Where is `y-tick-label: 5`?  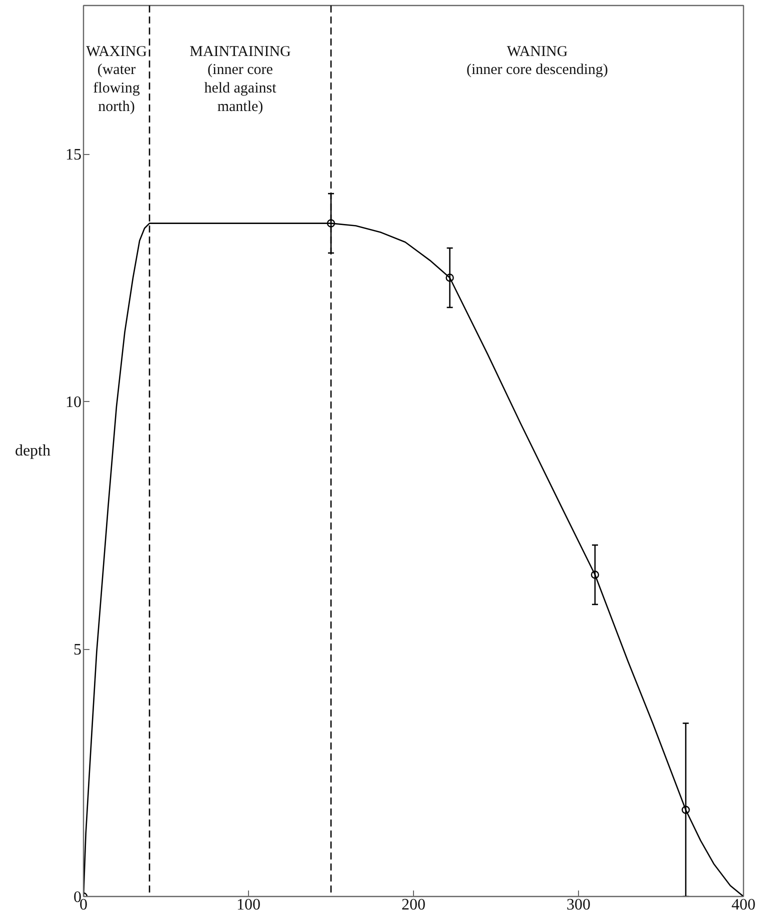
y-tick-label: 5 is located at coordinates (78, 650).